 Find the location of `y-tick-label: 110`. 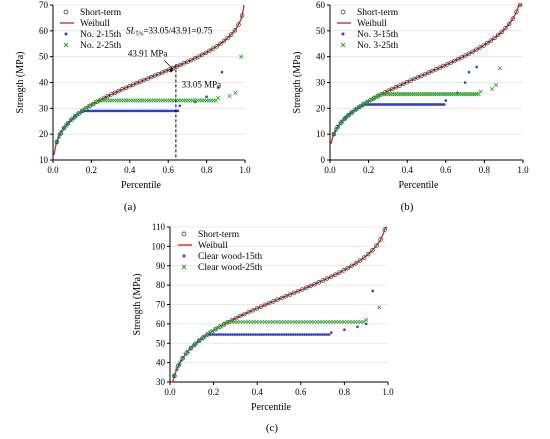

y-tick-label: 110 is located at coordinates (159, 227).